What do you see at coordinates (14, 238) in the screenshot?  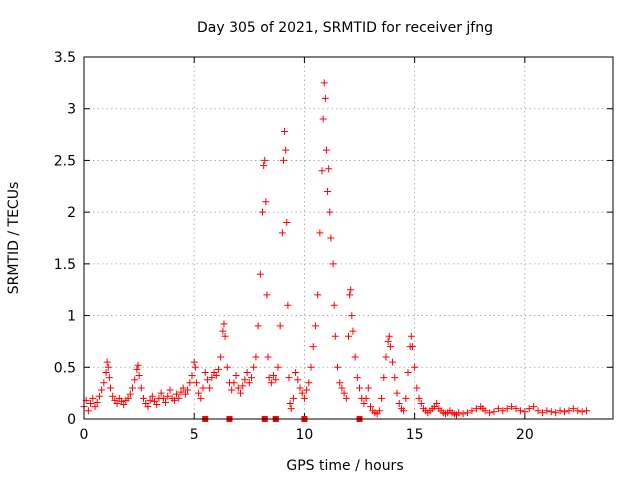 I see `y-axis-label: SRMTID / TECUs` at bounding box center [14, 238].